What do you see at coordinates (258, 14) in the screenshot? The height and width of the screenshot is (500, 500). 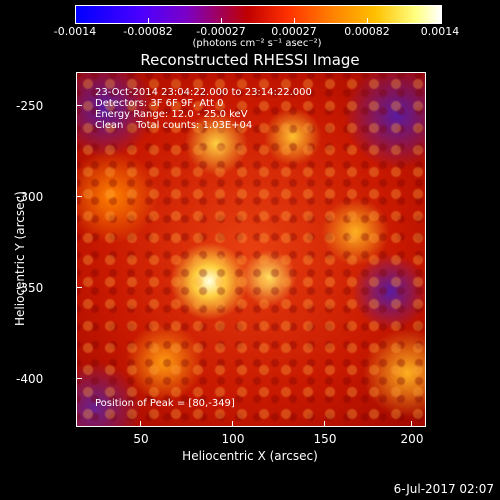 I see `colorbar` at bounding box center [258, 14].